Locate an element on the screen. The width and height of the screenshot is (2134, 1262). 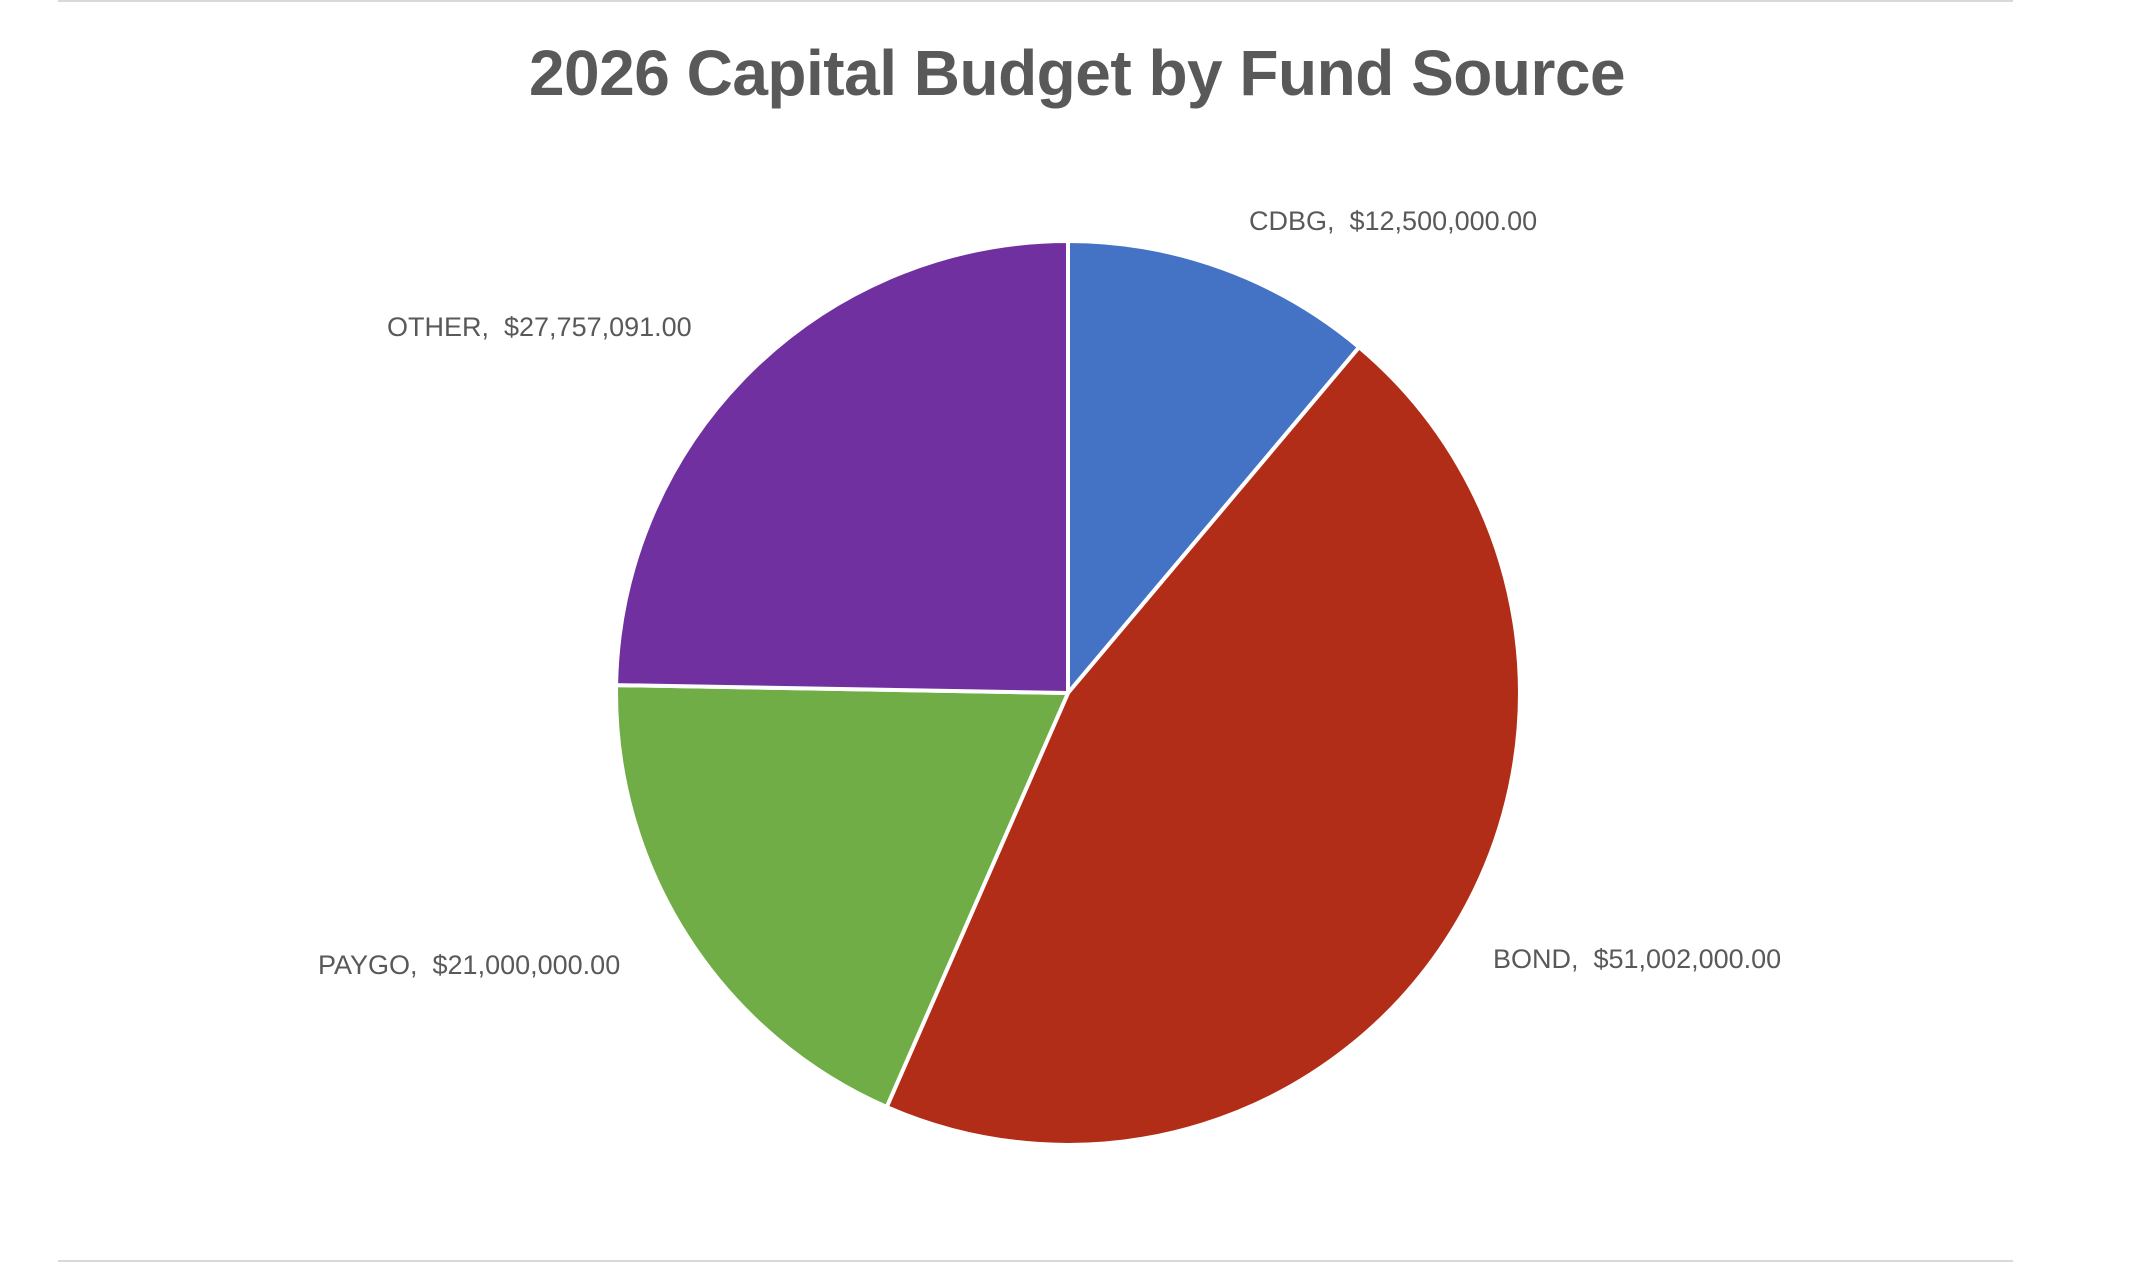
chart-title: 2026 Capital Budget by Fund Source is located at coordinates (1077, 73).